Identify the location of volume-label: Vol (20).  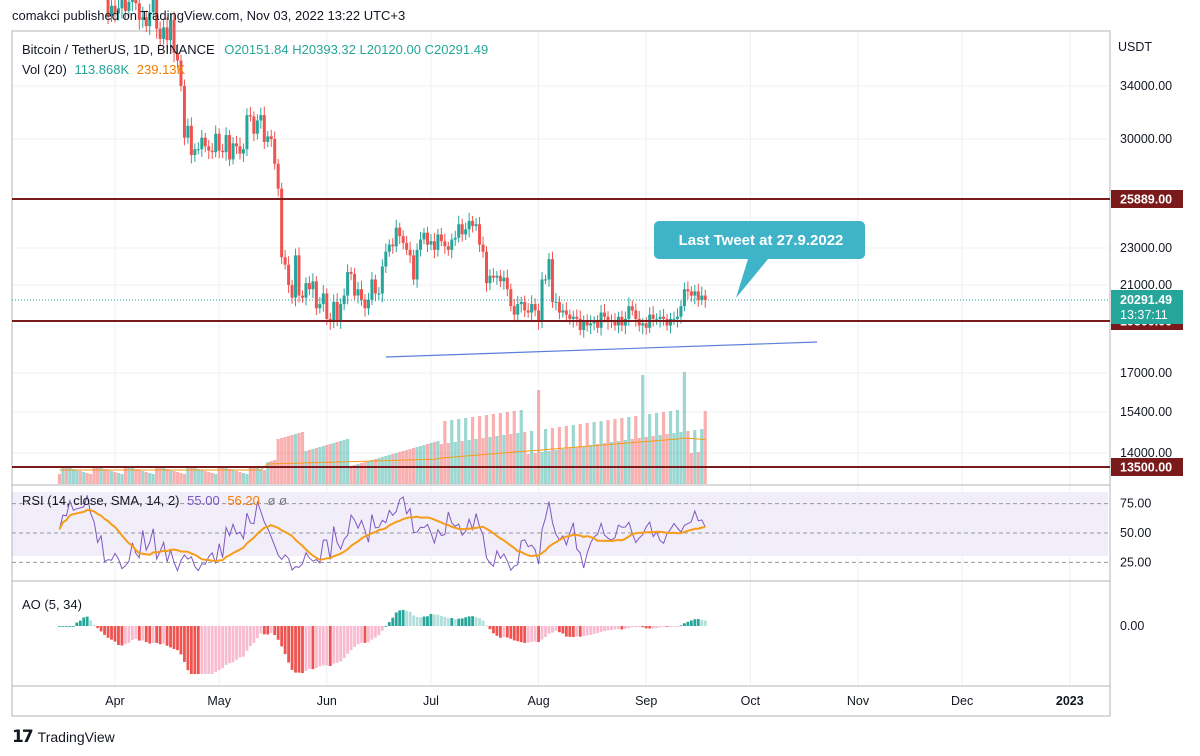
(44, 69).